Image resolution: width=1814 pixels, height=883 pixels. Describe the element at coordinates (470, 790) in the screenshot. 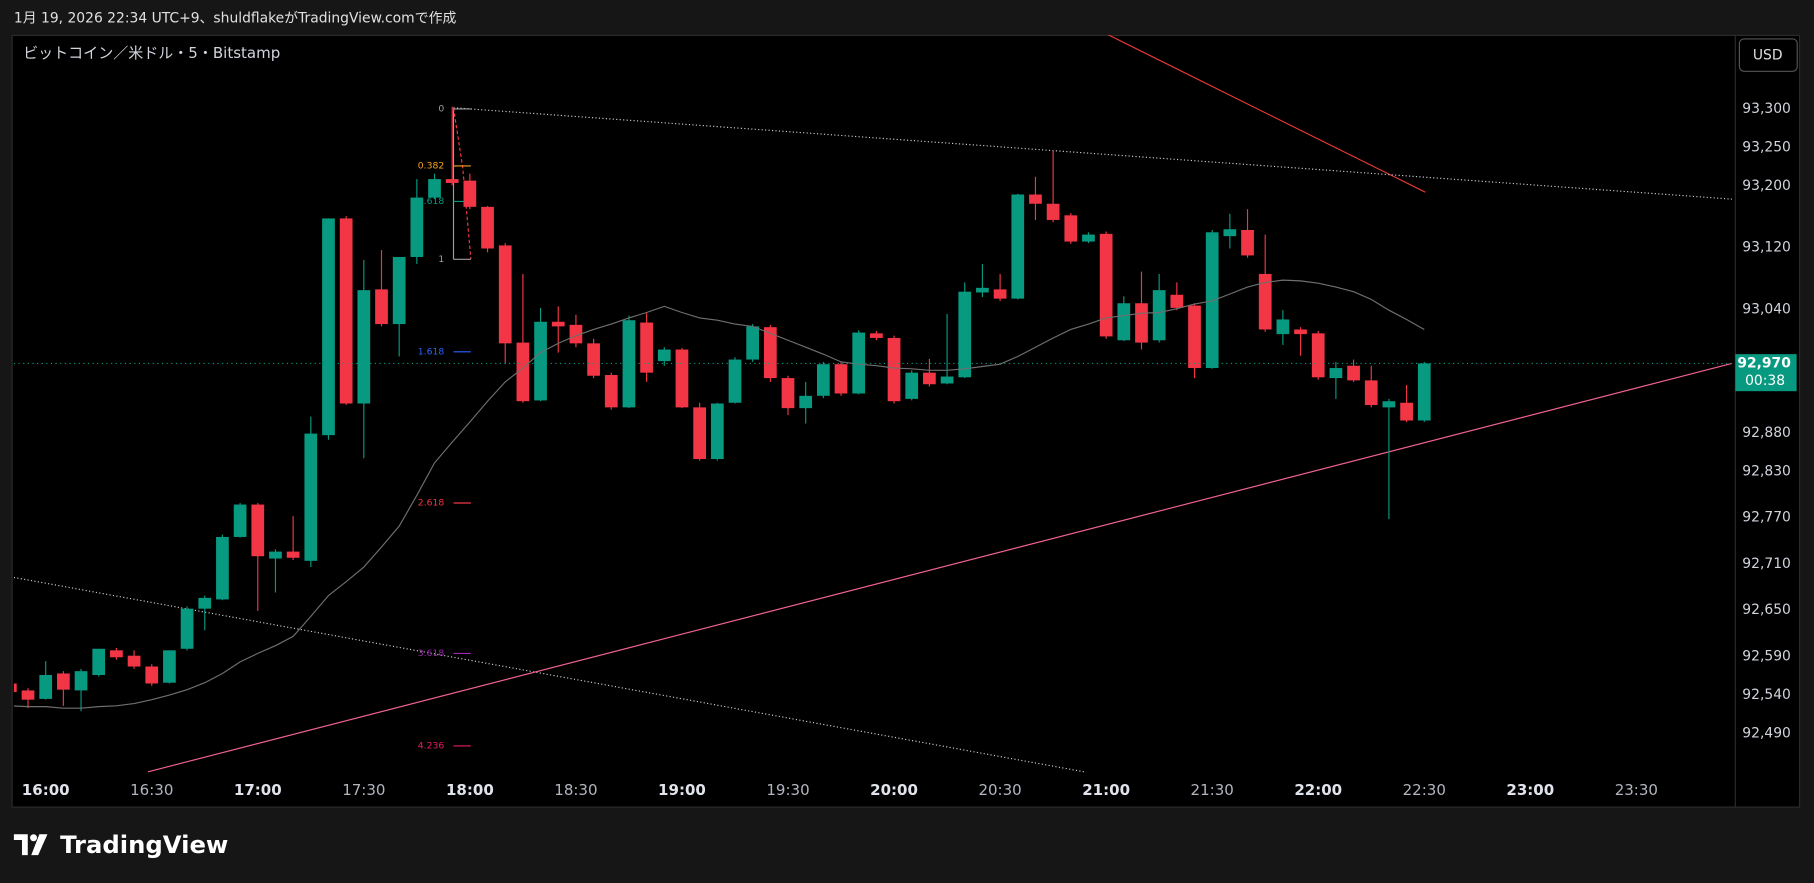

I see `x-tick-label: 18:00` at that location.